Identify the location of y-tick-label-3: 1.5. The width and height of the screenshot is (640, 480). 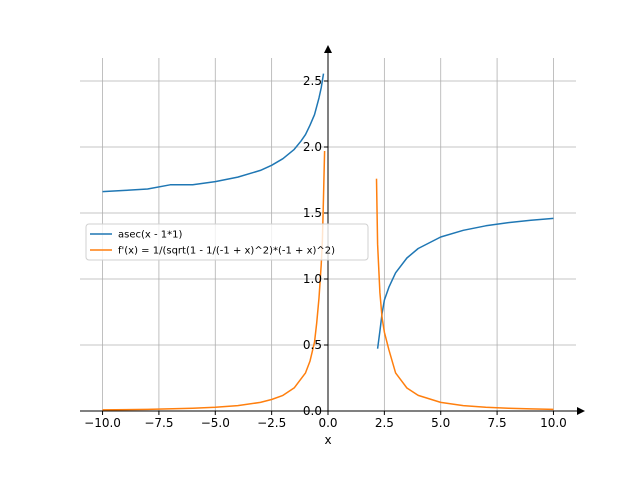
(312, 213).